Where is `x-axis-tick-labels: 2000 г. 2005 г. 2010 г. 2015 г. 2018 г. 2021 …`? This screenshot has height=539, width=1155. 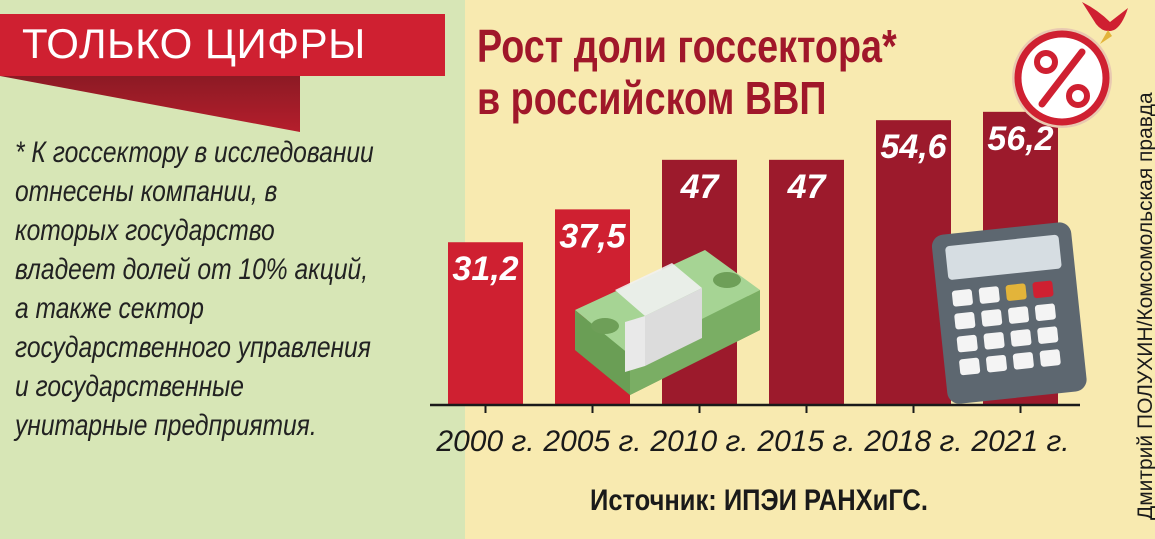 x-axis-tick-labels: 2000 г. 2005 г. 2010 г. 2015 г. 2018 г. 2021 … is located at coordinates (752, 441).